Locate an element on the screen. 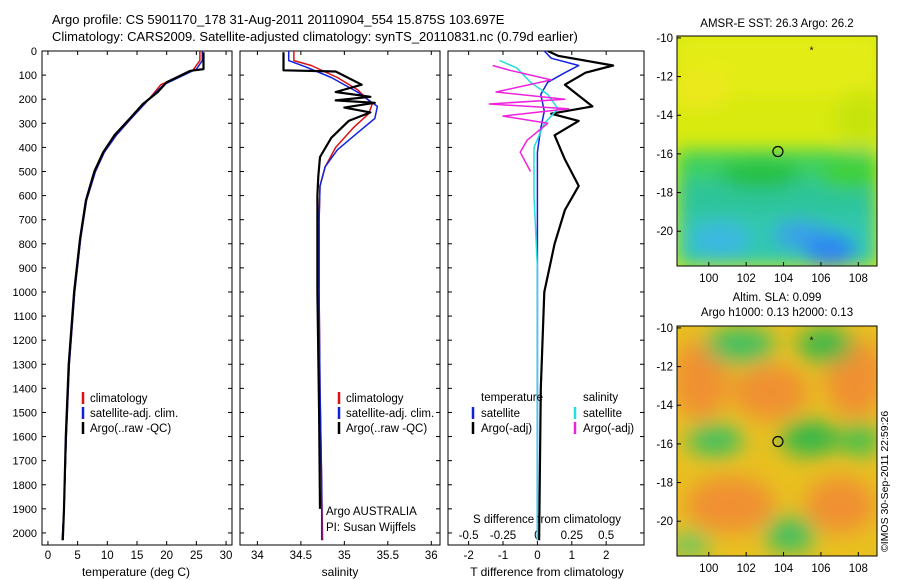 Image resolution: width=900 pixels, height=580 pixels. sst-heatmap is located at coordinates (777, 151).